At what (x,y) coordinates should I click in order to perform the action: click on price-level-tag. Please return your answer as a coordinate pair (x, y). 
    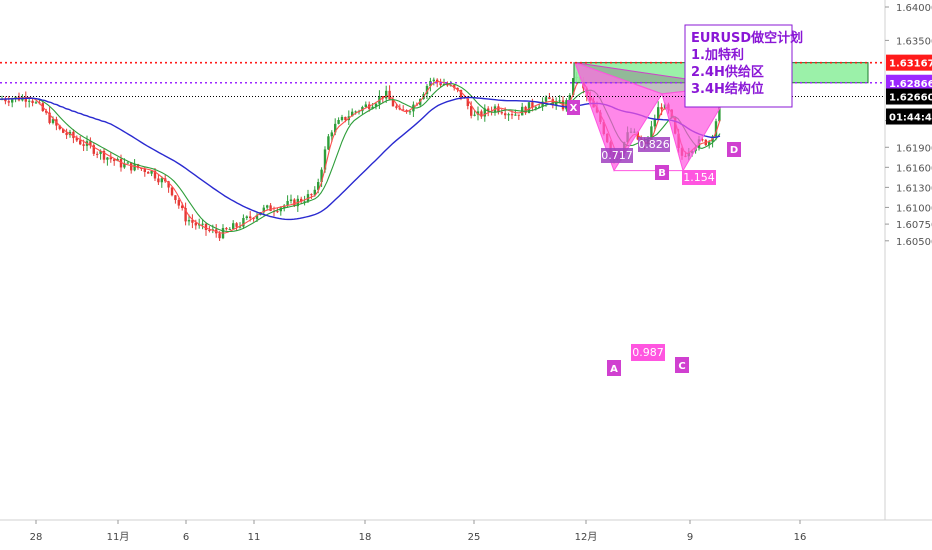
    Looking at the image, I should click on (909, 82).